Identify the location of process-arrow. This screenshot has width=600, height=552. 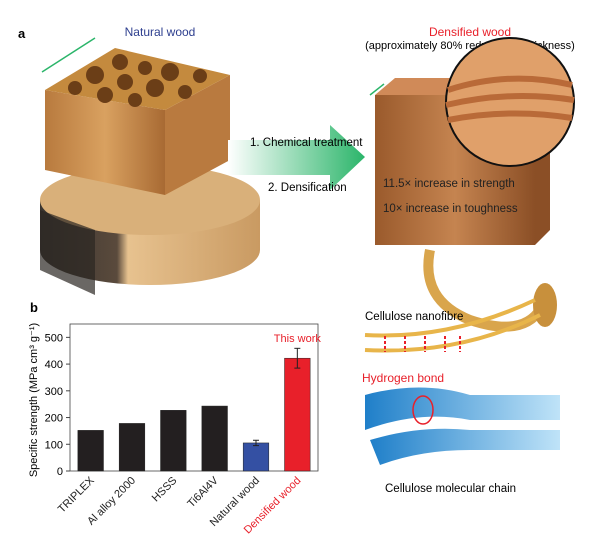
(296, 157).